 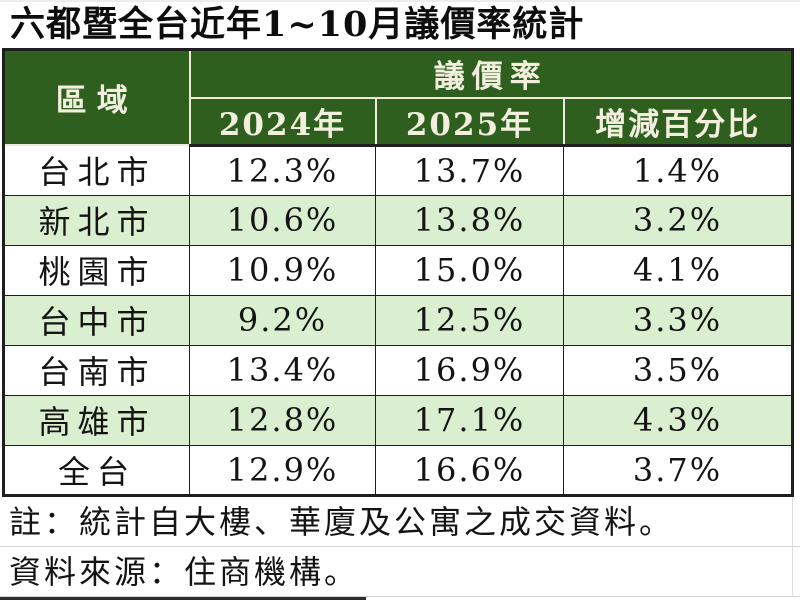 What do you see at coordinates (678, 270) in the screenshot?
I see `value-diff-cell: 4.1%` at bounding box center [678, 270].